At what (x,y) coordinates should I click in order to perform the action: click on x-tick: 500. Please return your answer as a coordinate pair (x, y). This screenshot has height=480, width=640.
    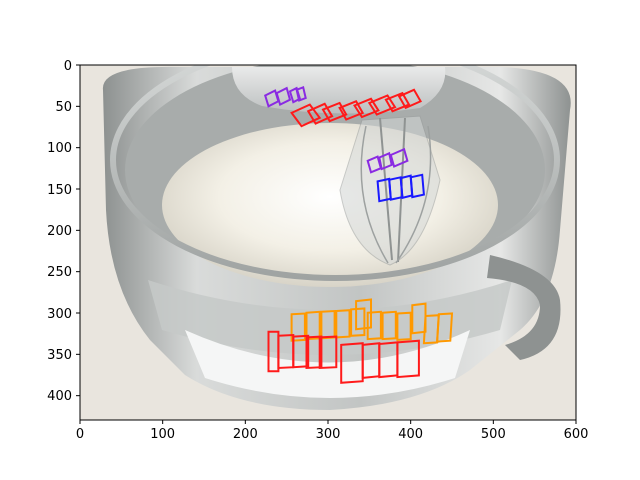
    Looking at the image, I should click on (493, 431).